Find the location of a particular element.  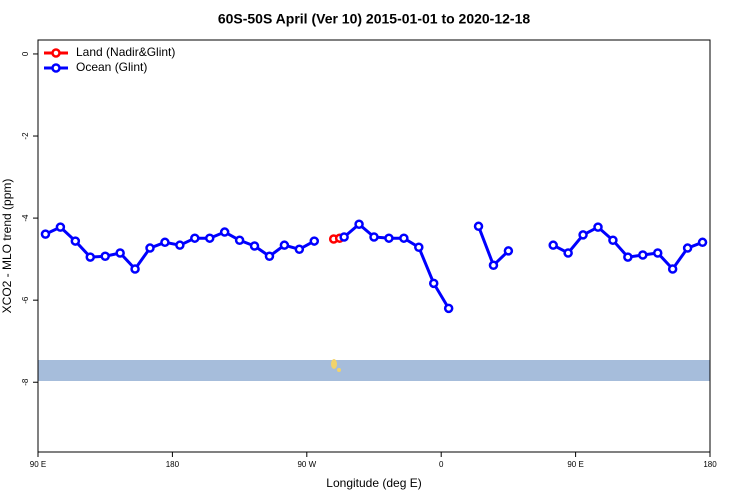

y-tick-label: -2 is located at coordinates (25, 136).